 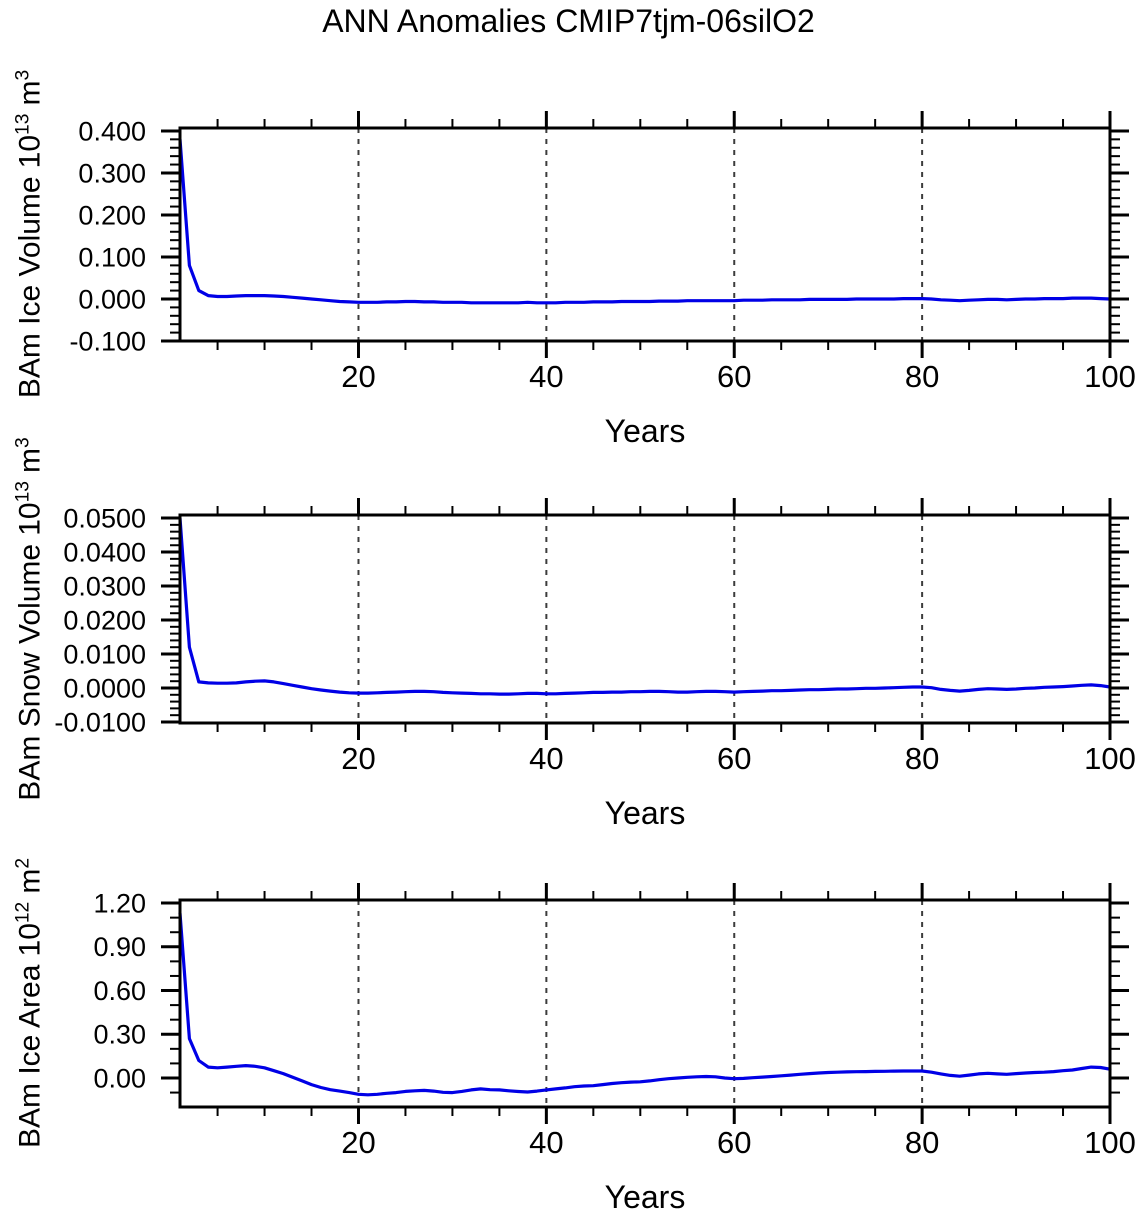 What do you see at coordinates (104, 519) in the screenshot?
I see `y-tick-label: 0.0500` at bounding box center [104, 519].